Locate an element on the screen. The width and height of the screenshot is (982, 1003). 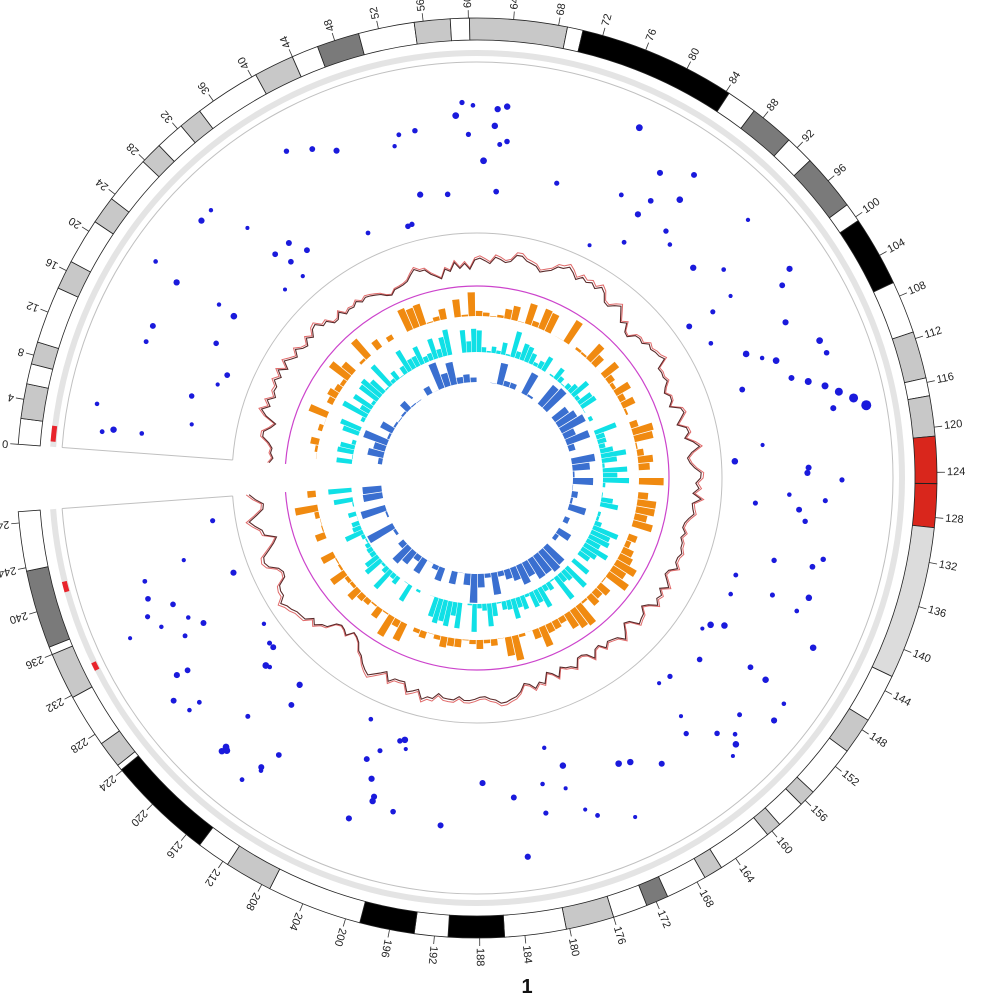
tick-label-43: 172 is located at coordinates (664, 920).